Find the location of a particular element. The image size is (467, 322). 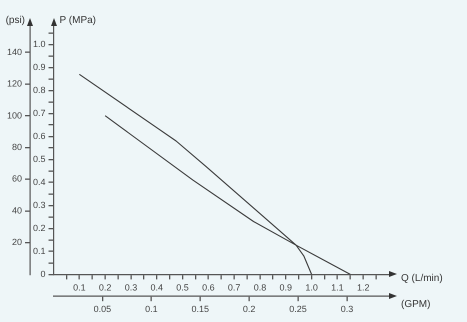

x2-tick-label: 0.2 is located at coordinates (249, 309).